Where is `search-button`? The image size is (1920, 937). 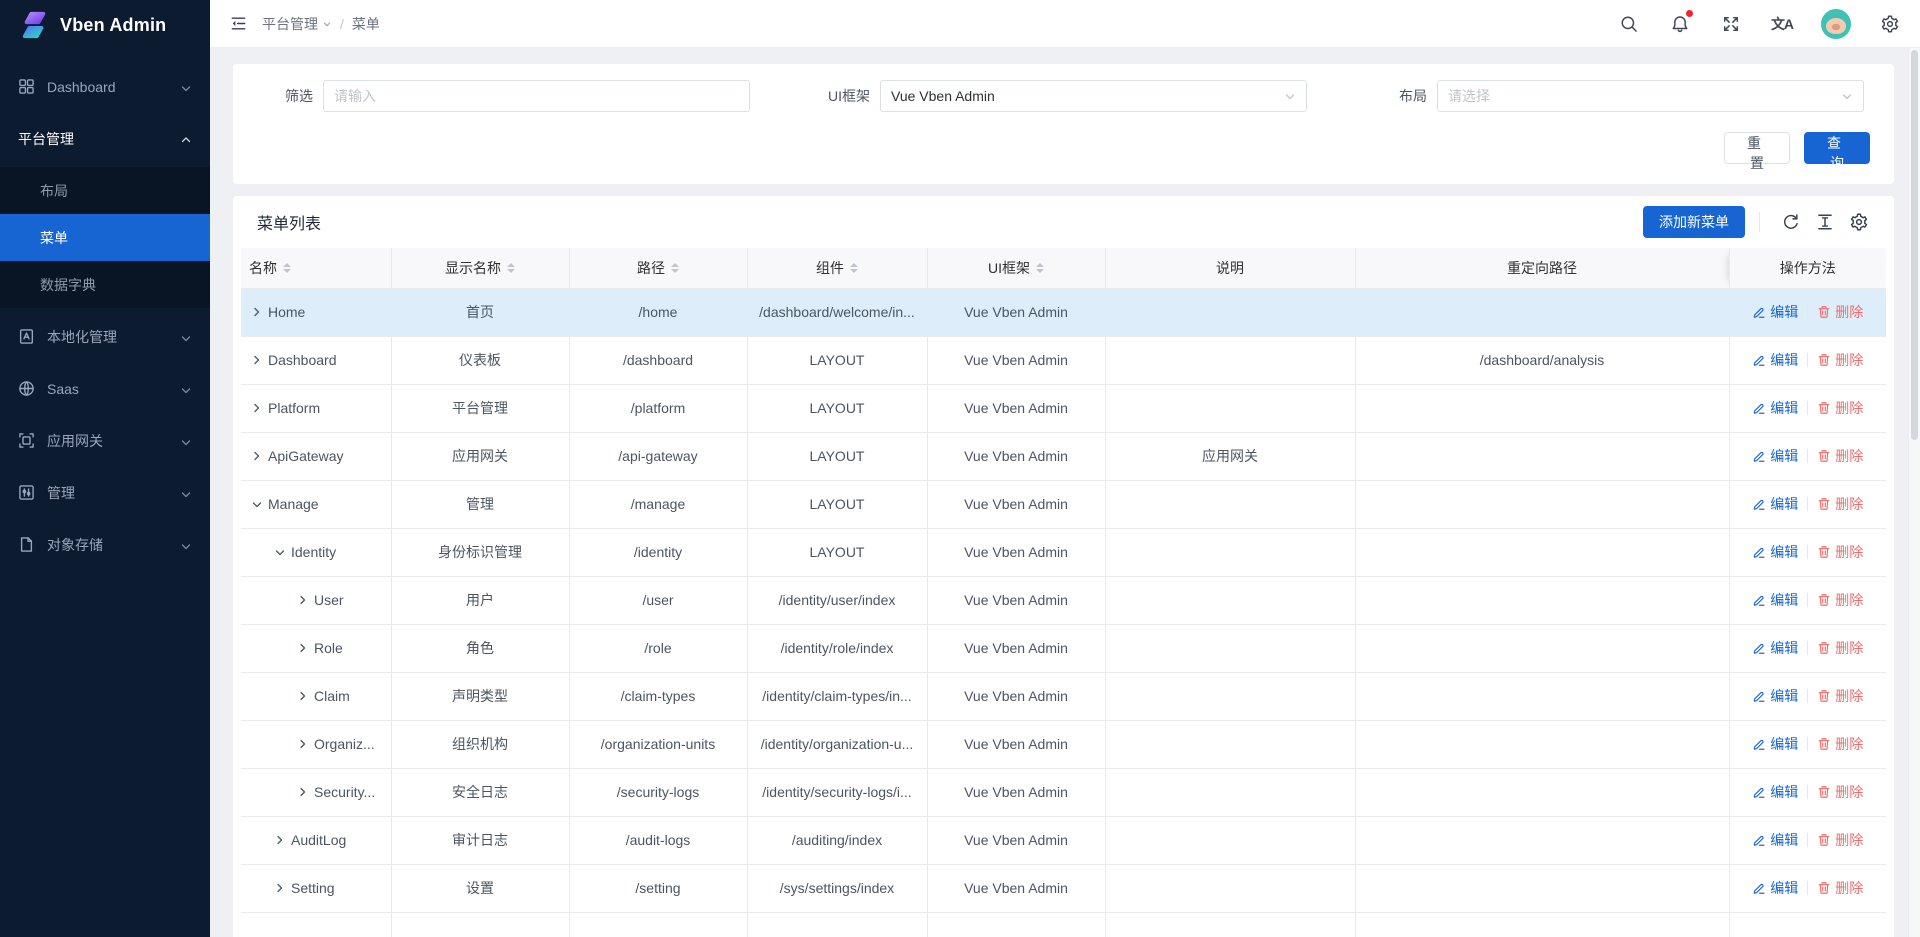
search-button is located at coordinates (1629, 24).